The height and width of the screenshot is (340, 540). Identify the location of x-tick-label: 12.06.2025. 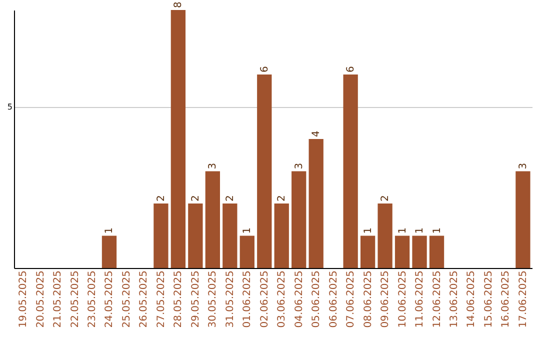
(437, 299).